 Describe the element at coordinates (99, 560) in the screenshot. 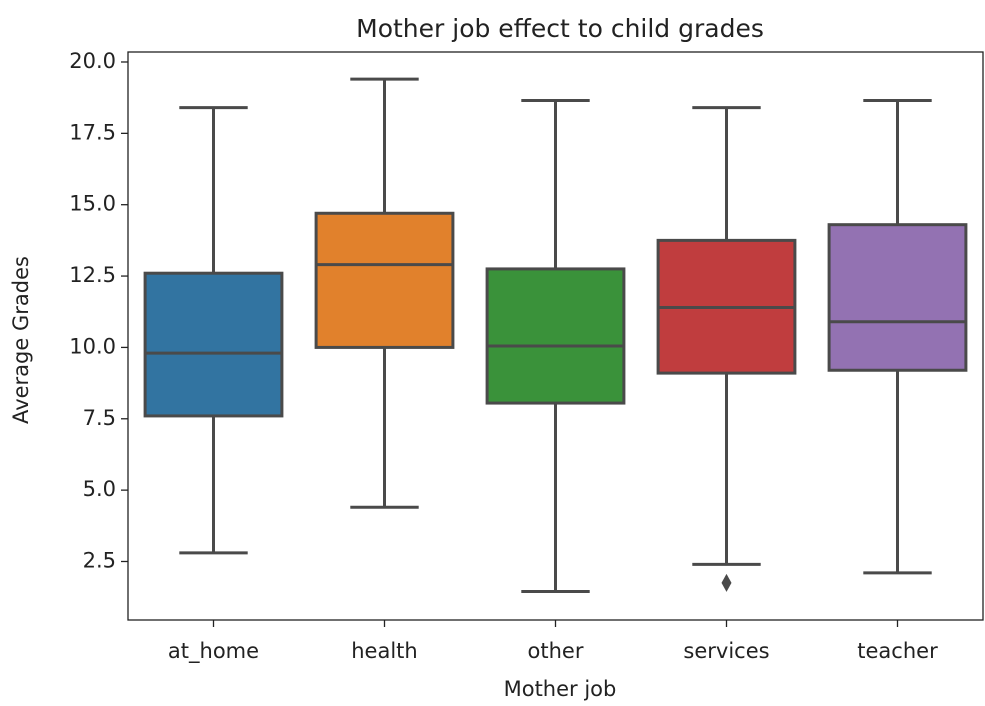

I see `y-tick-label: 2.5` at that location.